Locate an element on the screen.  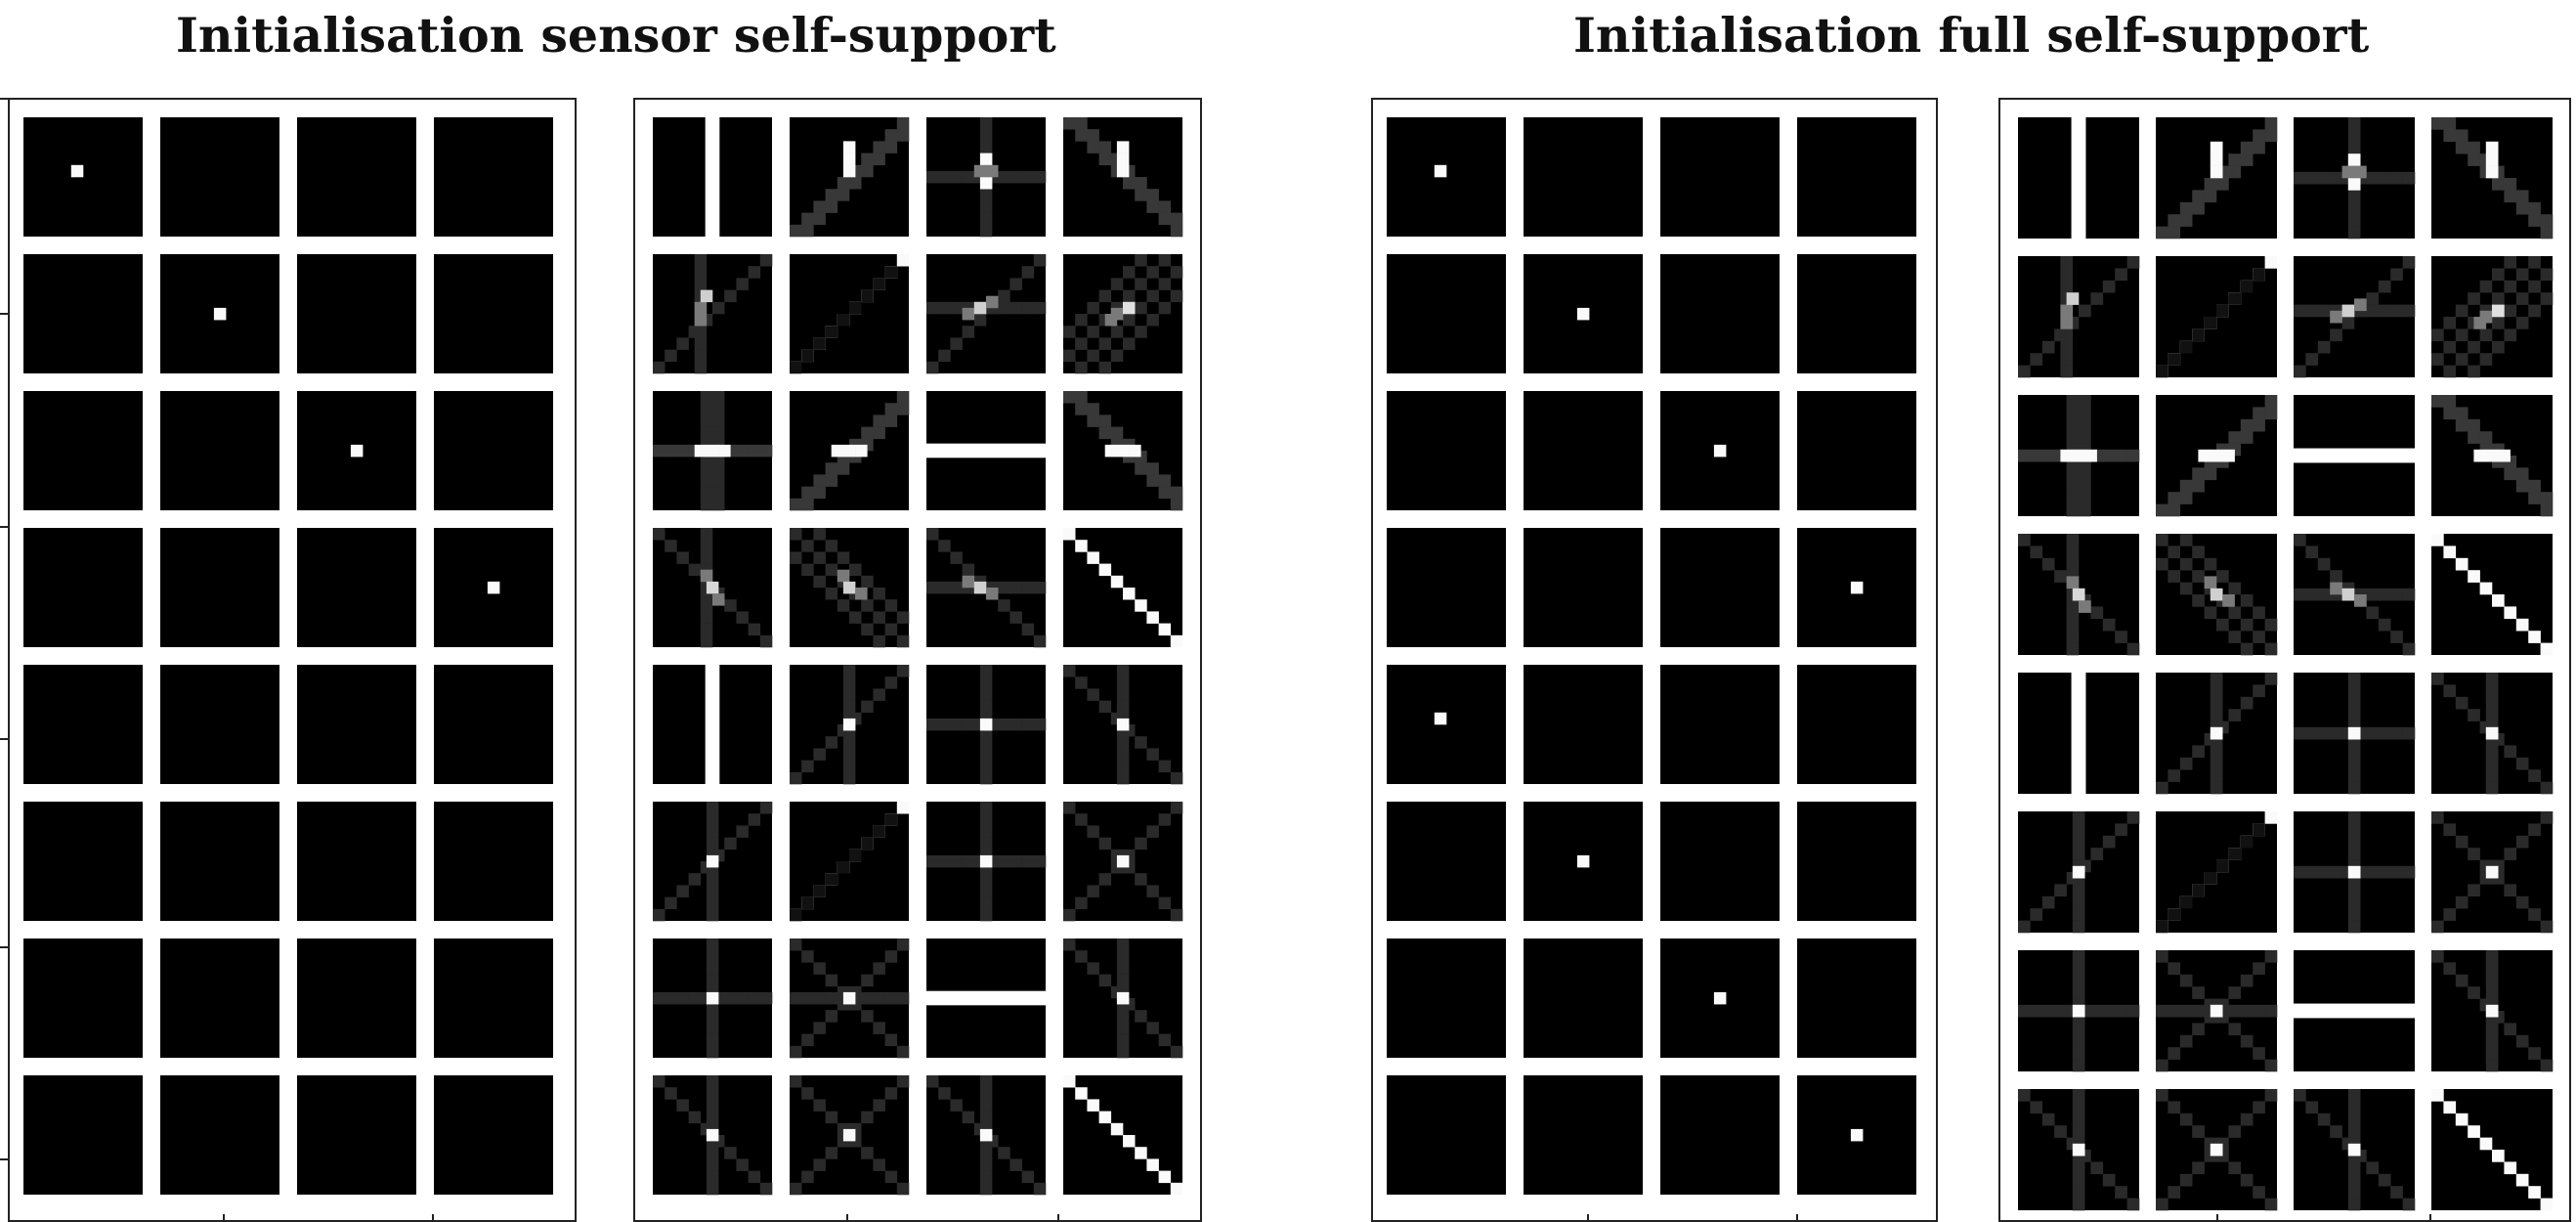
figure-title-right: Initialisation full self-support is located at coordinates (1972, 35).